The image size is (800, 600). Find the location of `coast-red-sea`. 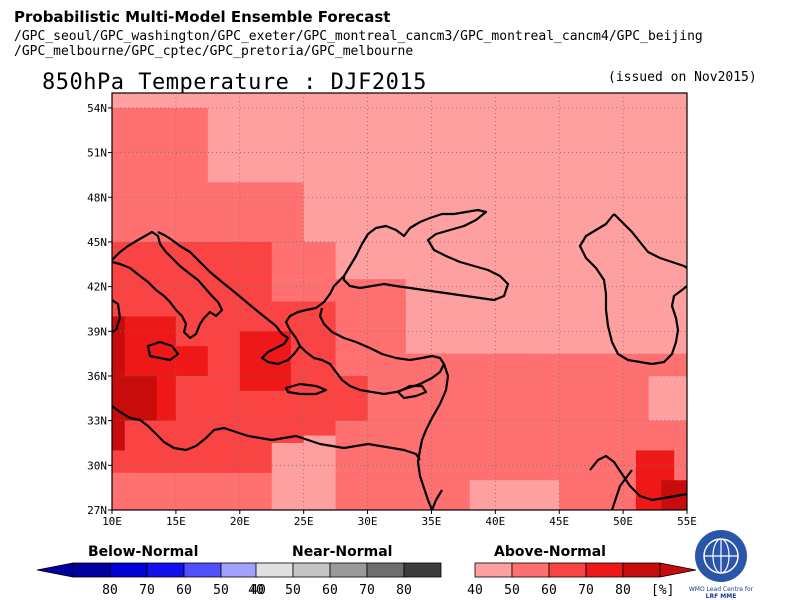

coast-red-sea is located at coordinates (436, 499).